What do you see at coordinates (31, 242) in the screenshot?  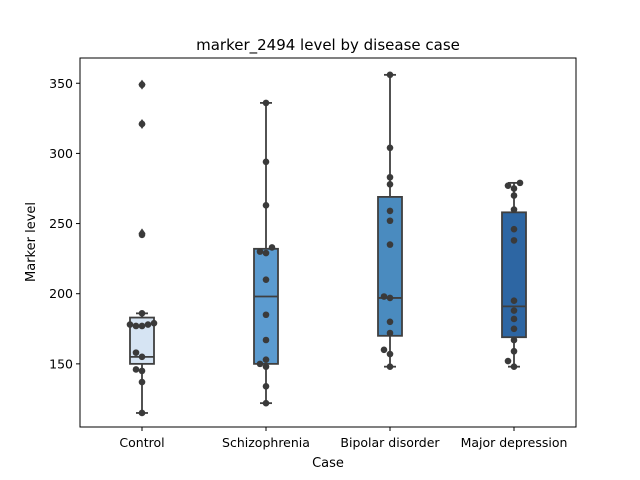 I see `y-axis-label: Marker level` at bounding box center [31, 242].